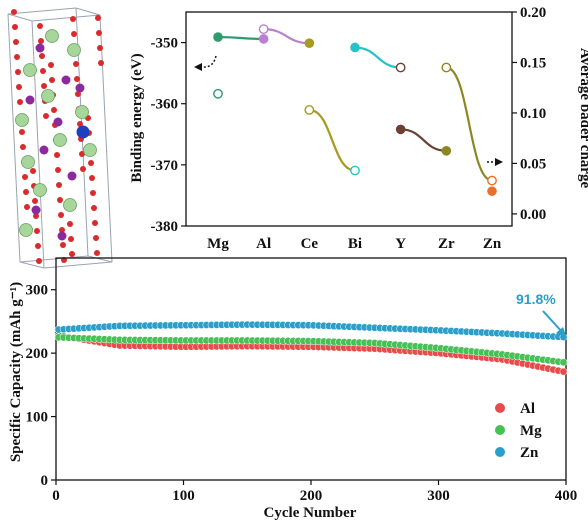 The height and width of the screenshot is (522, 588). Describe the element at coordinates (400, 244) in the screenshot. I see `x-tick-label: Y` at that location.